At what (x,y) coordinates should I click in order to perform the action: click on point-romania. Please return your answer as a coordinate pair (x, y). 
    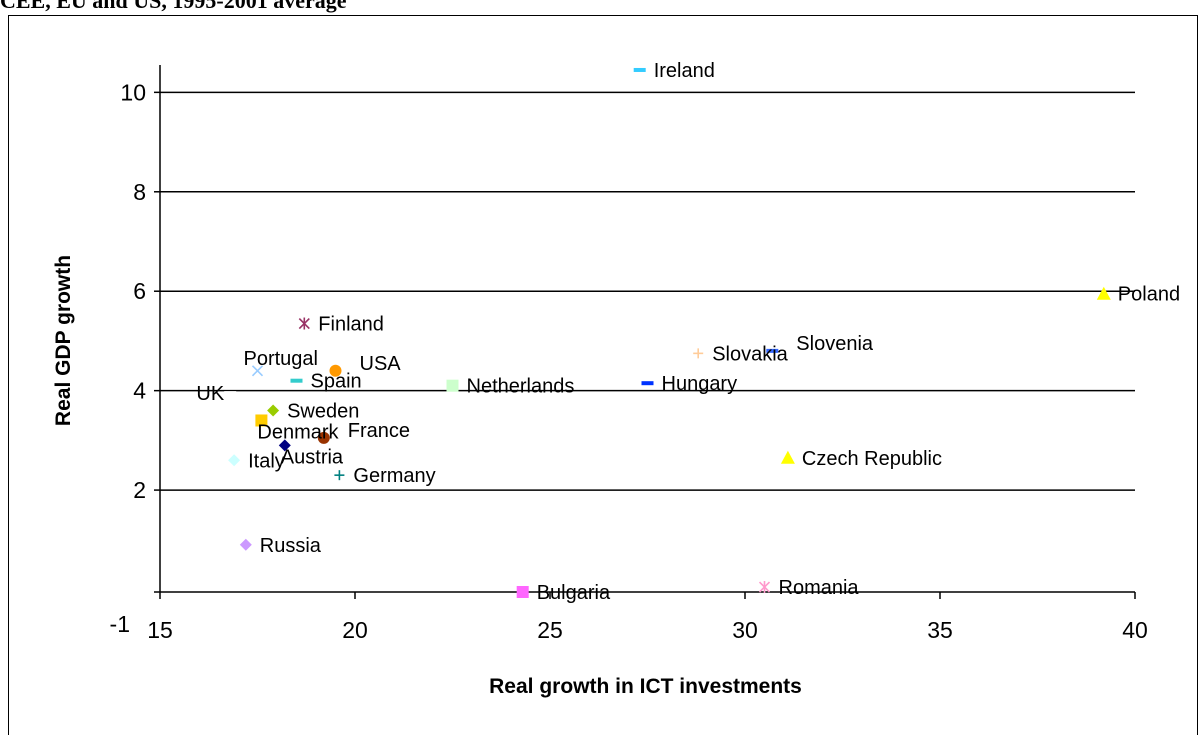
    Looking at the image, I should click on (764, 587).